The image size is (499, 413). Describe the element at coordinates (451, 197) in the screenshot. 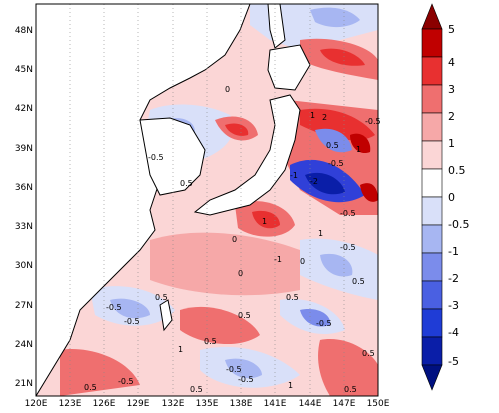

I see `colorbar-label: 0` at that location.